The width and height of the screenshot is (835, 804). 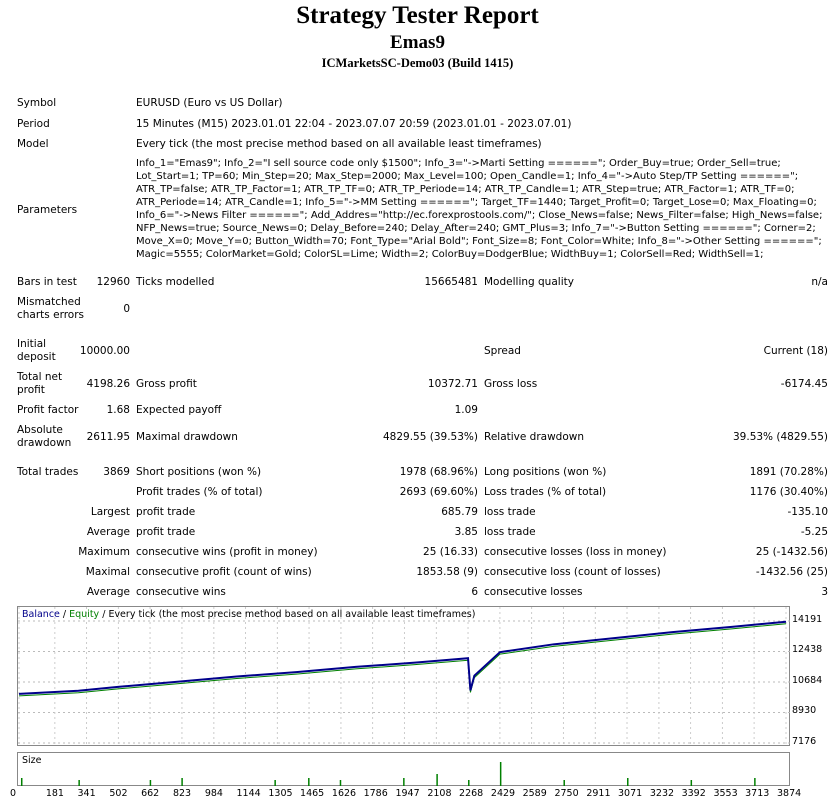 I want to click on x-tick-label: 2108, so click(x=439, y=793).